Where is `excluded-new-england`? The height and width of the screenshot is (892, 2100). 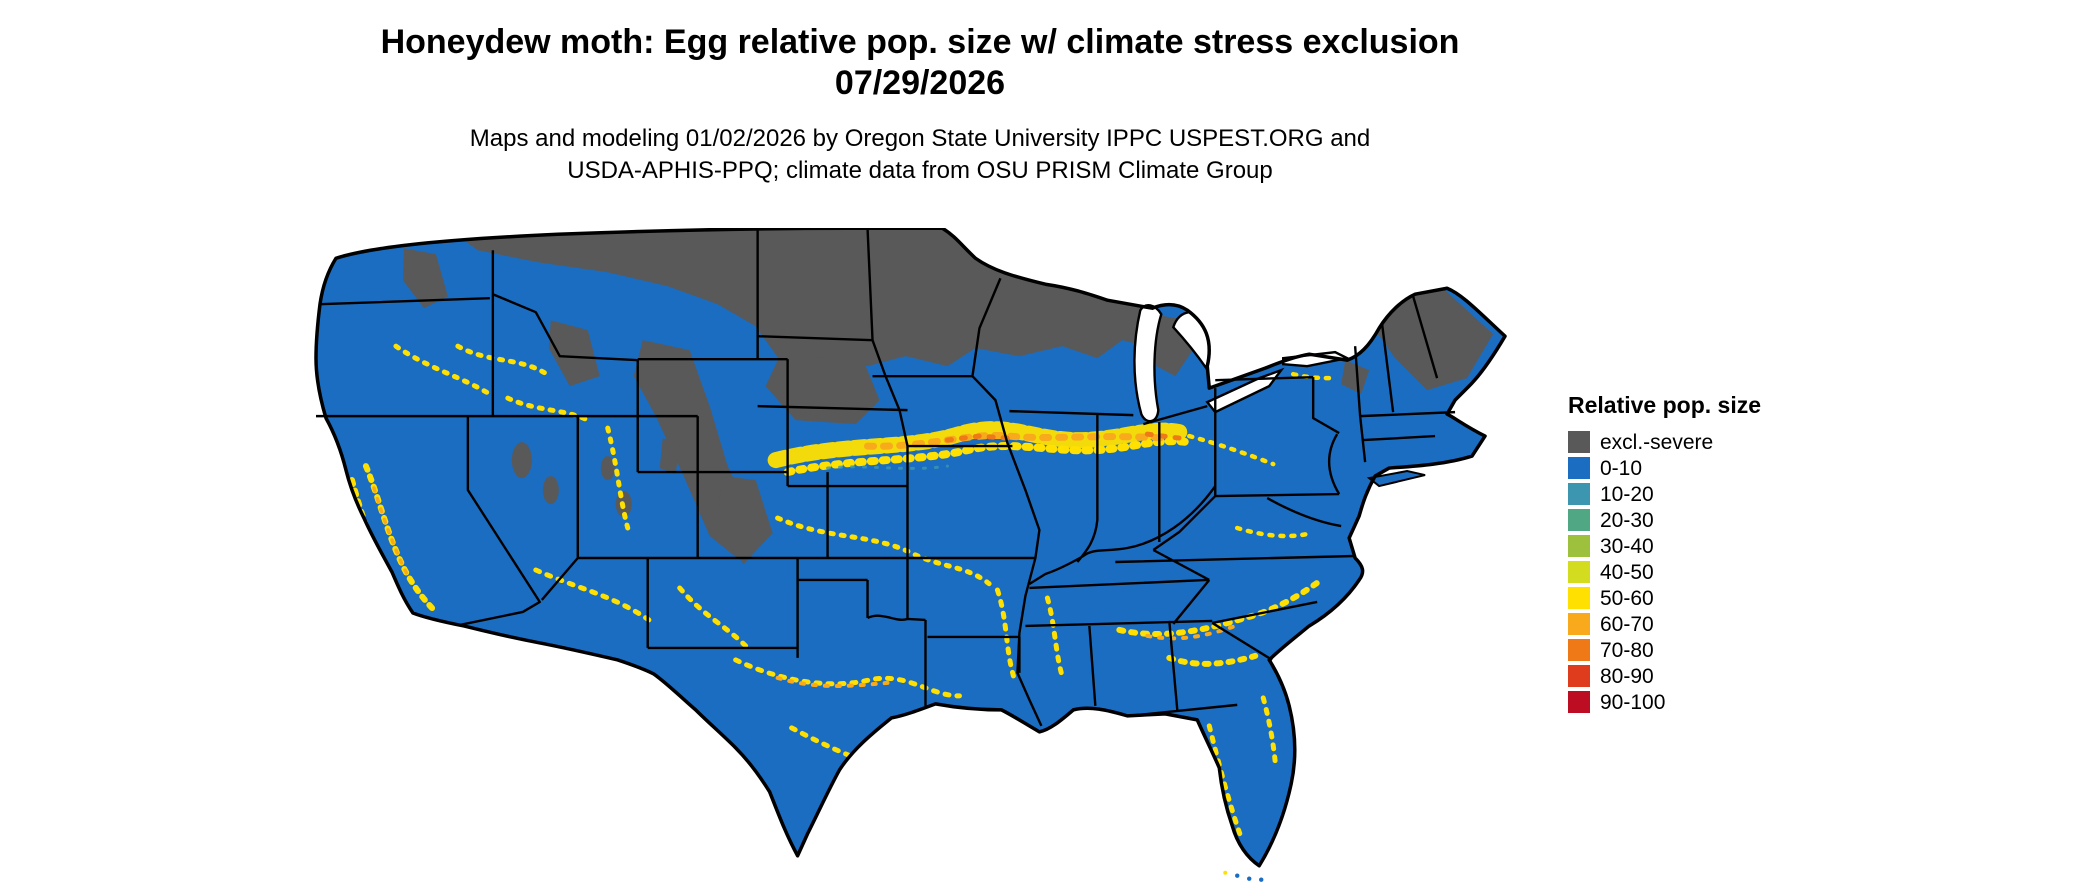
excluded-new-england is located at coordinates (1434, 340).